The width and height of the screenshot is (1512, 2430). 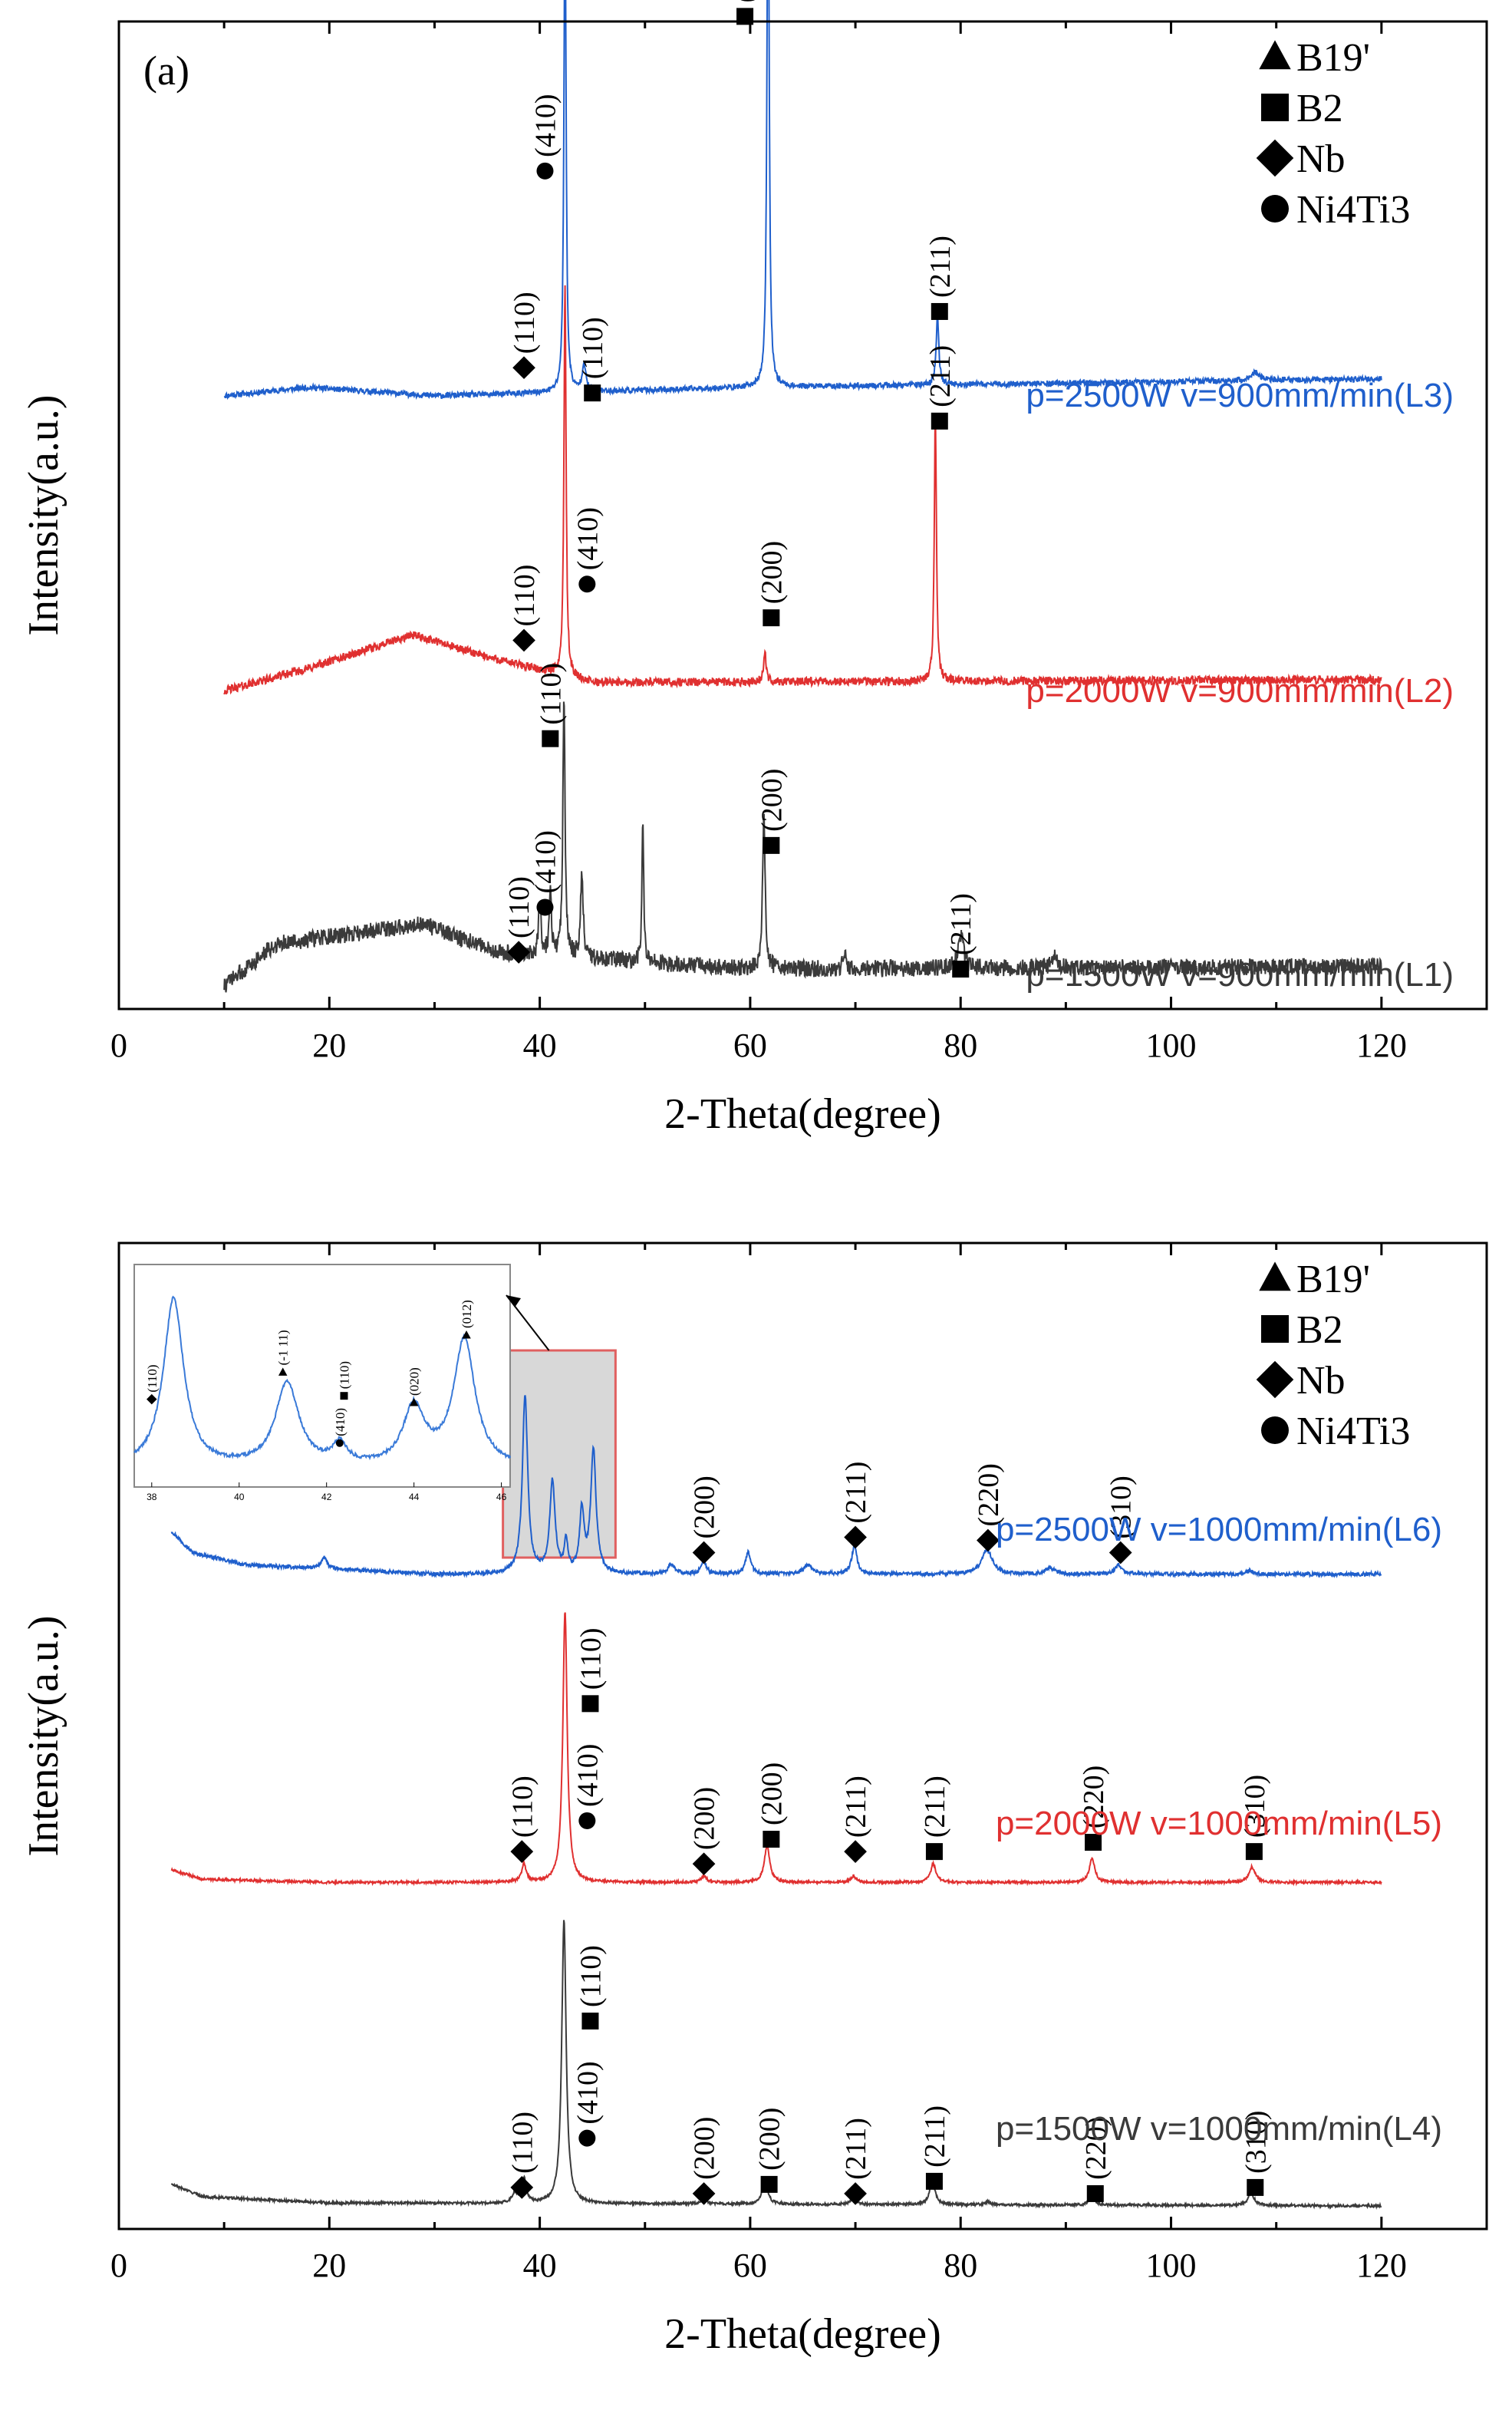 What do you see at coordinates (166, 71) in the screenshot?
I see `panel-label: (a)` at bounding box center [166, 71].